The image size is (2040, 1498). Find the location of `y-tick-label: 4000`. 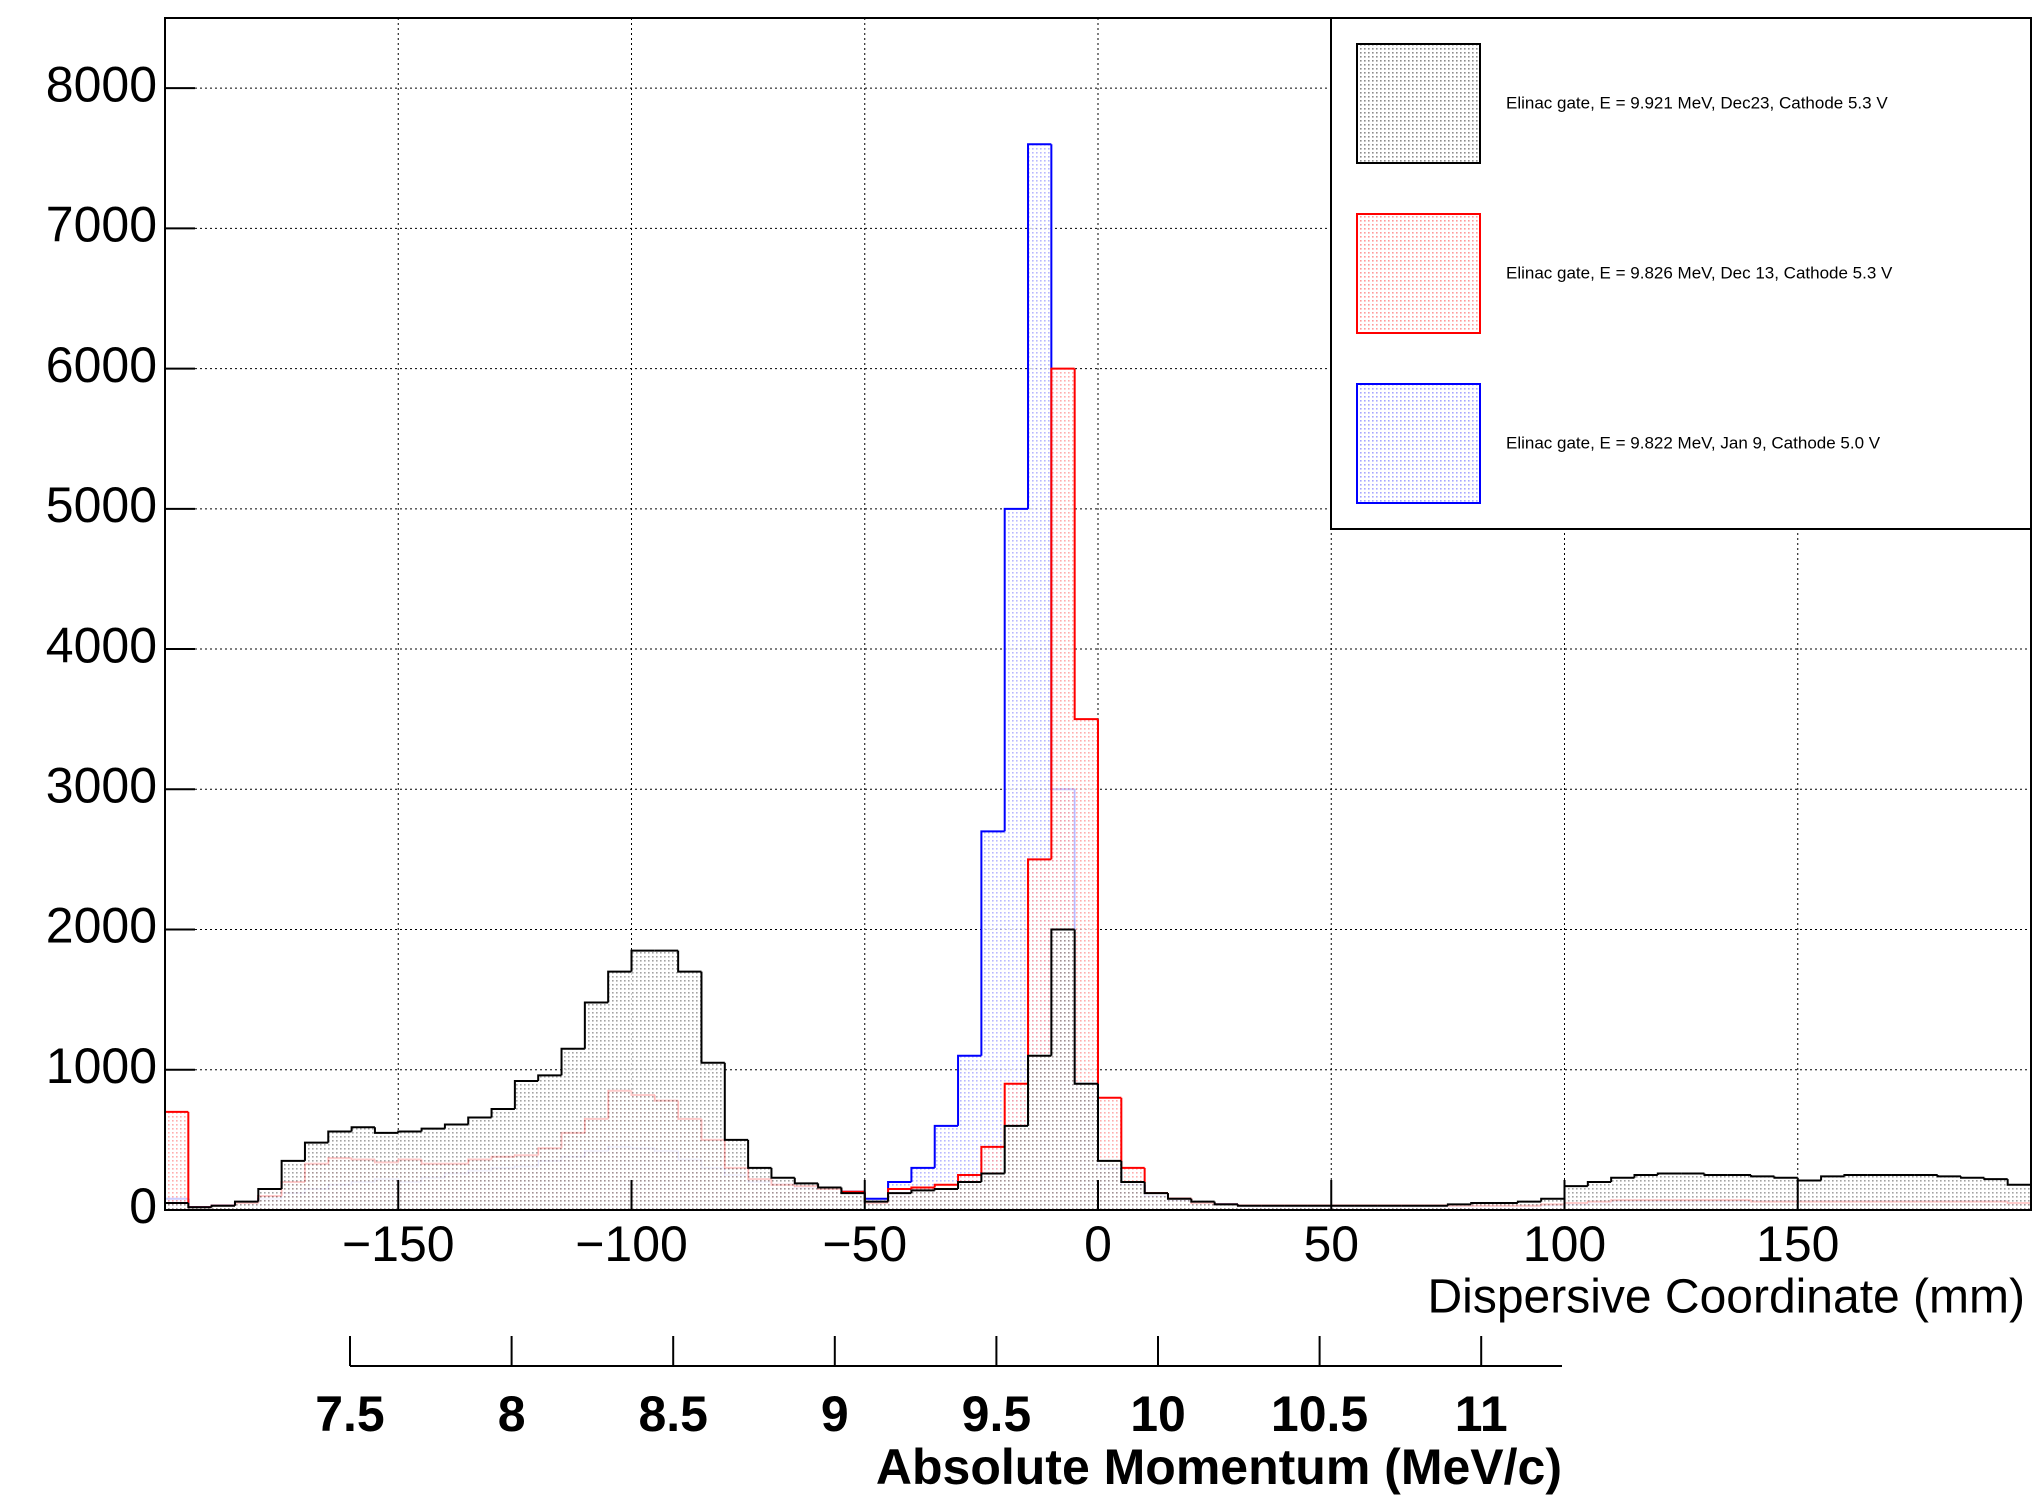

y-tick-label: 4000 is located at coordinates (101, 645).